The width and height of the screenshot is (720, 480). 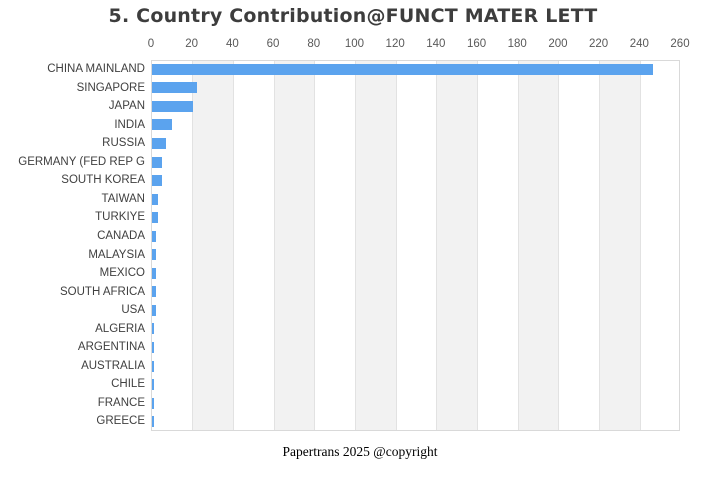 I want to click on category-label: INDIA, so click(x=129, y=124).